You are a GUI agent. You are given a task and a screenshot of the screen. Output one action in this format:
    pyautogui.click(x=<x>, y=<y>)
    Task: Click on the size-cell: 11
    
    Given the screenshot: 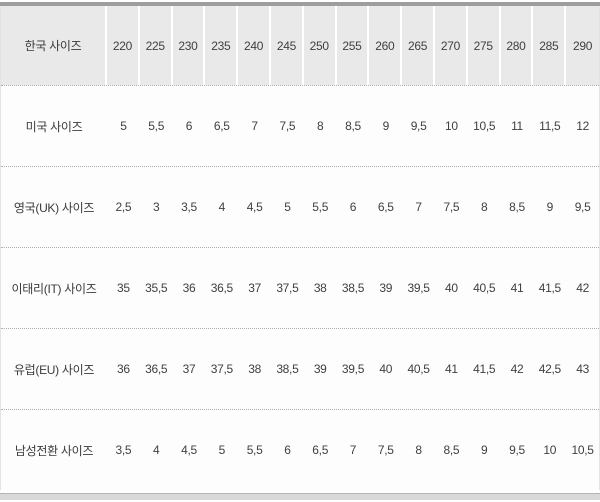 What is the action you would take?
    pyautogui.click(x=517, y=126)
    